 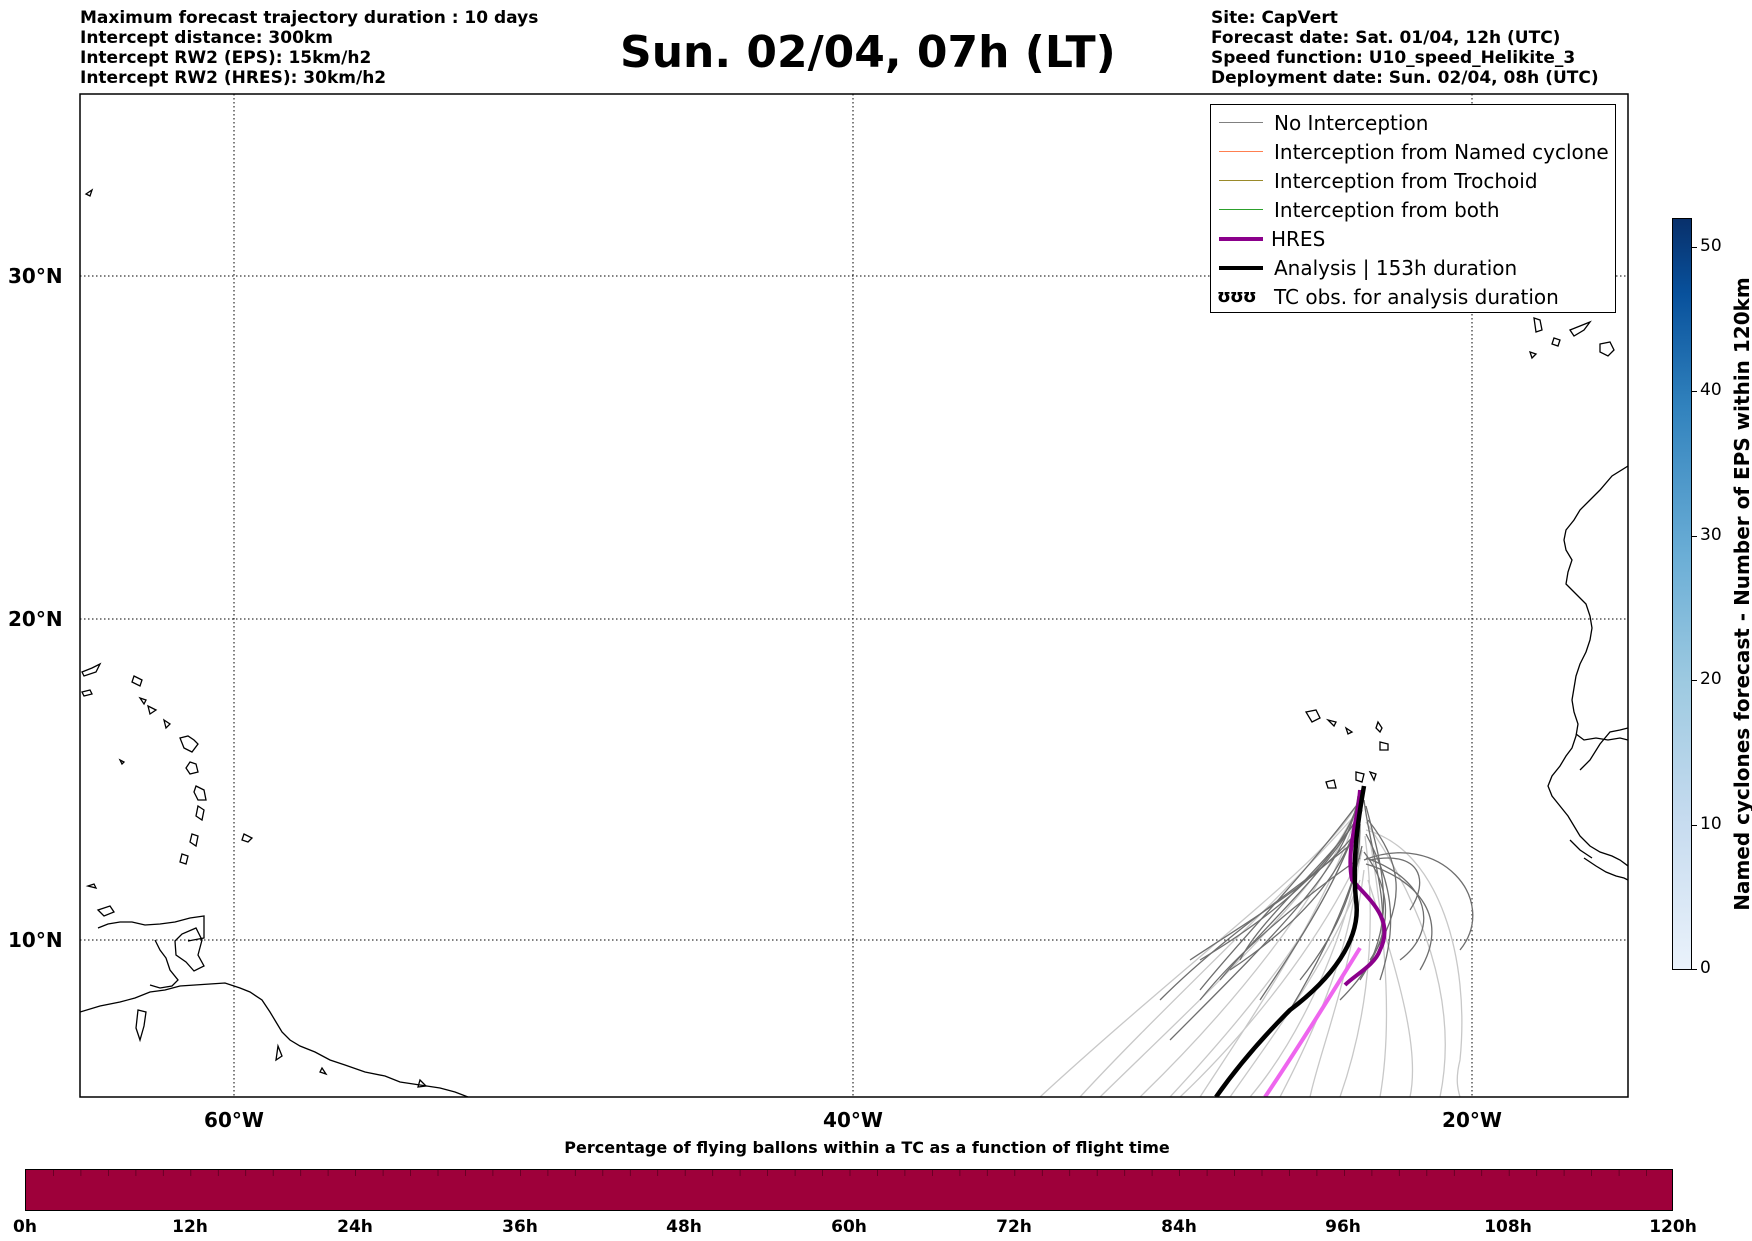 What do you see at coordinates (35, 276) in the screenshot?
I see `lat-label: 30°N` at bounding box center [35, 276].